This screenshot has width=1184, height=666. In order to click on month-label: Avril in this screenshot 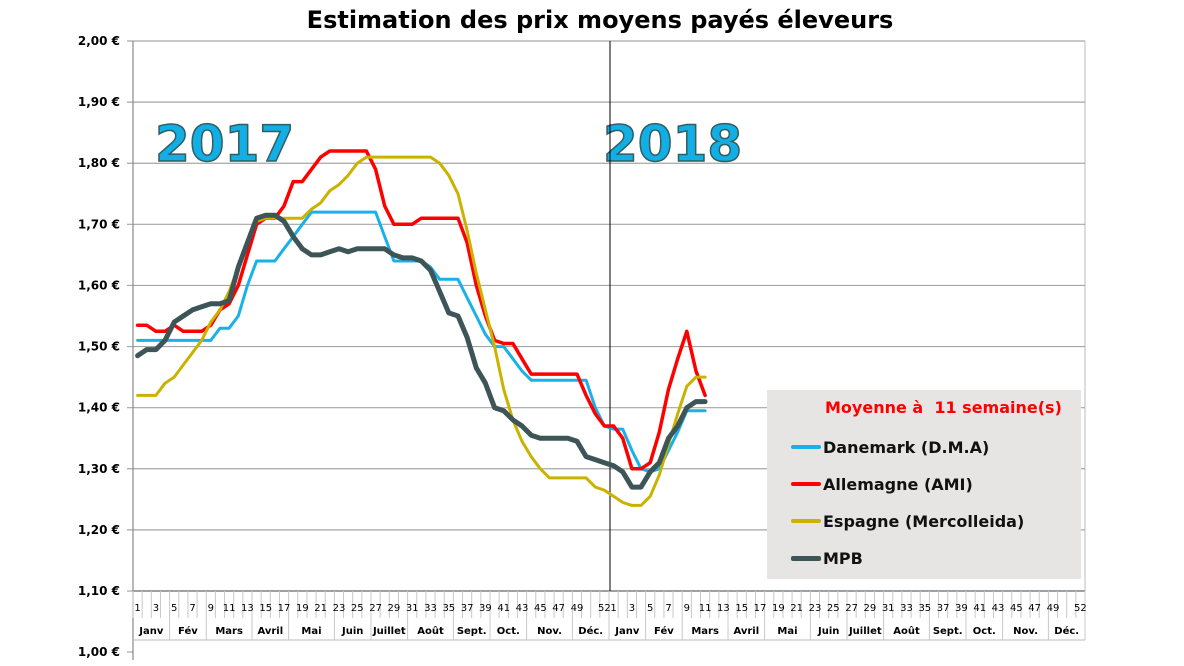, I will do `click(746, 631)`.